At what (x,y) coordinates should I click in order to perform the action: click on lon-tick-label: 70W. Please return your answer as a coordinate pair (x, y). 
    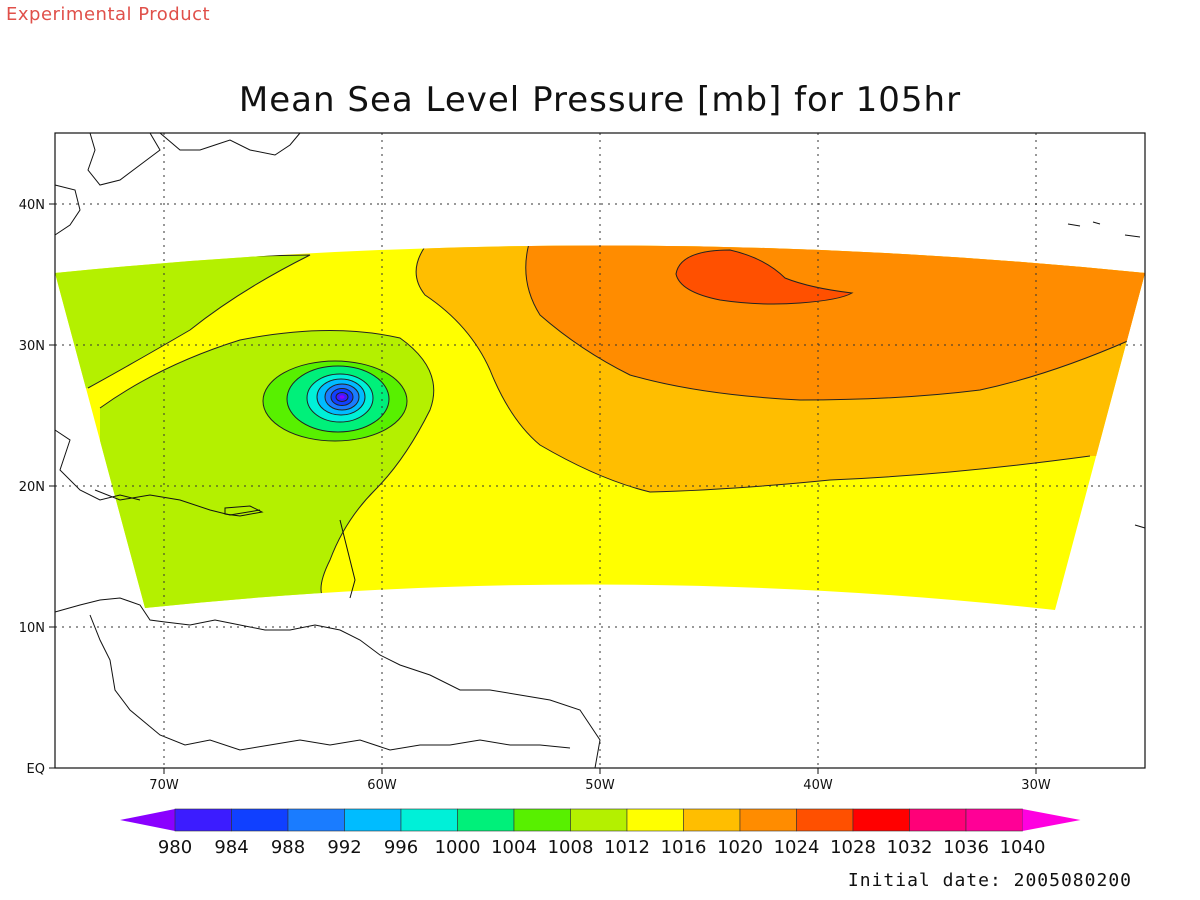
    Looking at the image, I should click on (164, 785).